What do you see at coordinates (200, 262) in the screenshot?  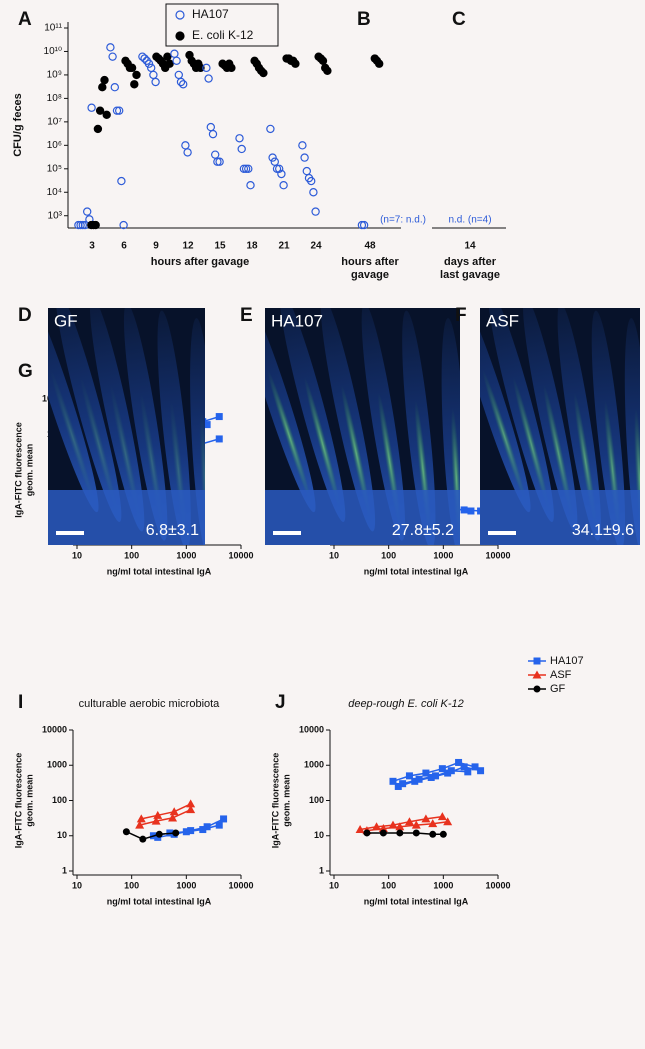 I see `x-axis-label: hours after gavage` at bounding box center [200, 262].